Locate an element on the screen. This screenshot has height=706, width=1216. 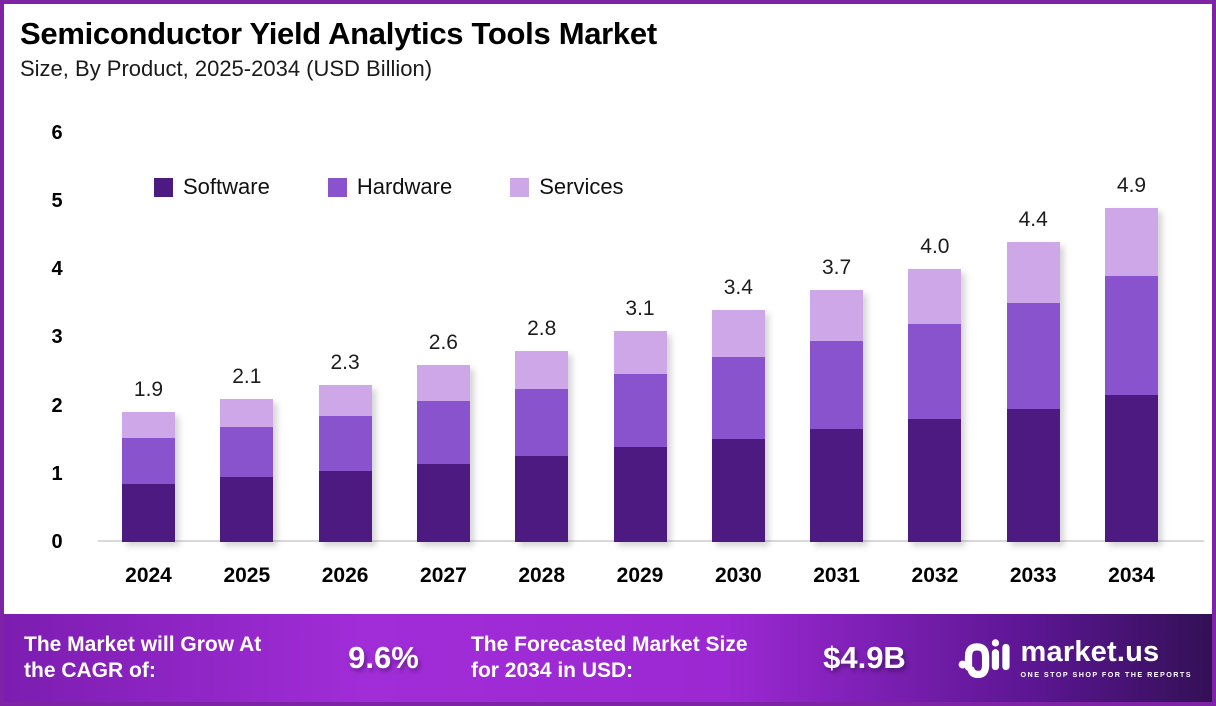
bar-segment-services-2032 is located at coordinates (935, 296).